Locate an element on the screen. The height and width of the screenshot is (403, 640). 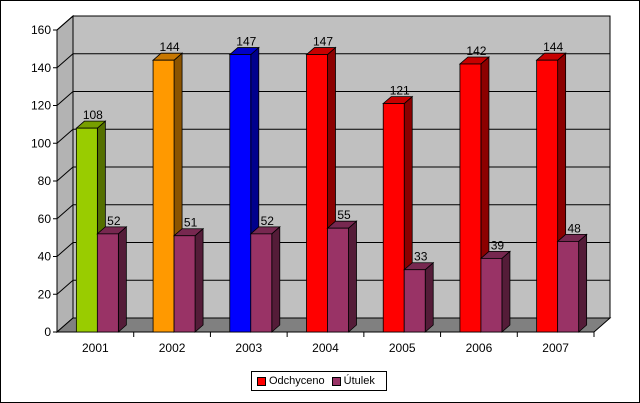
data-label: 39 is located at coordinates (498, 245).